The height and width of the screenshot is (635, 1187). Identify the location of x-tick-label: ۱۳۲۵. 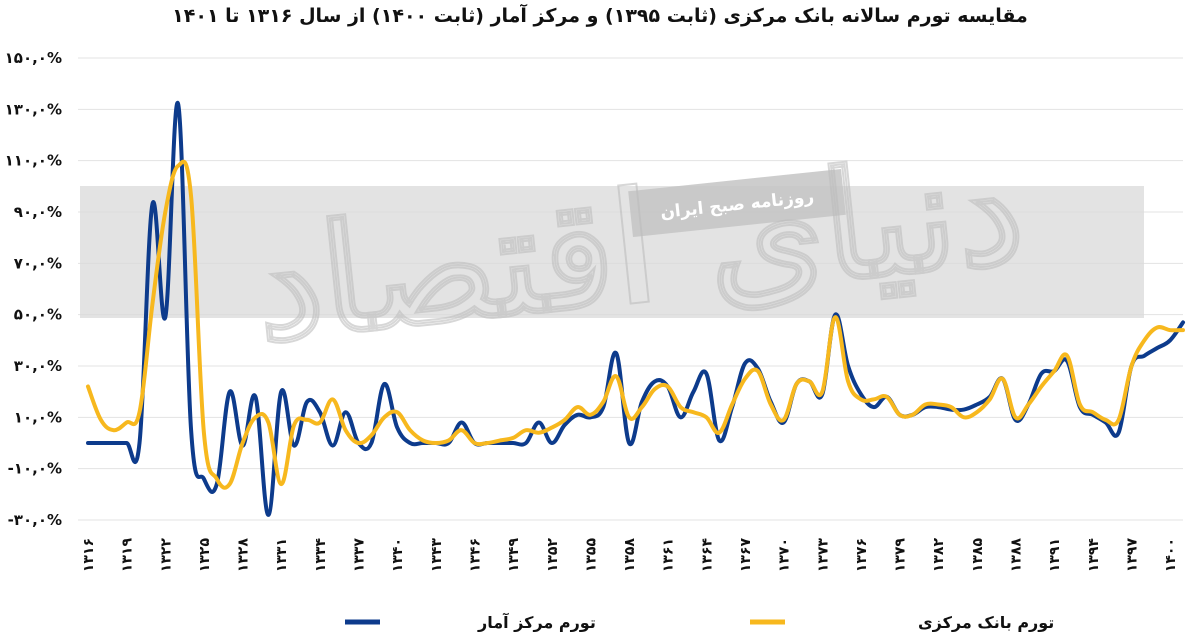
(205, 555).